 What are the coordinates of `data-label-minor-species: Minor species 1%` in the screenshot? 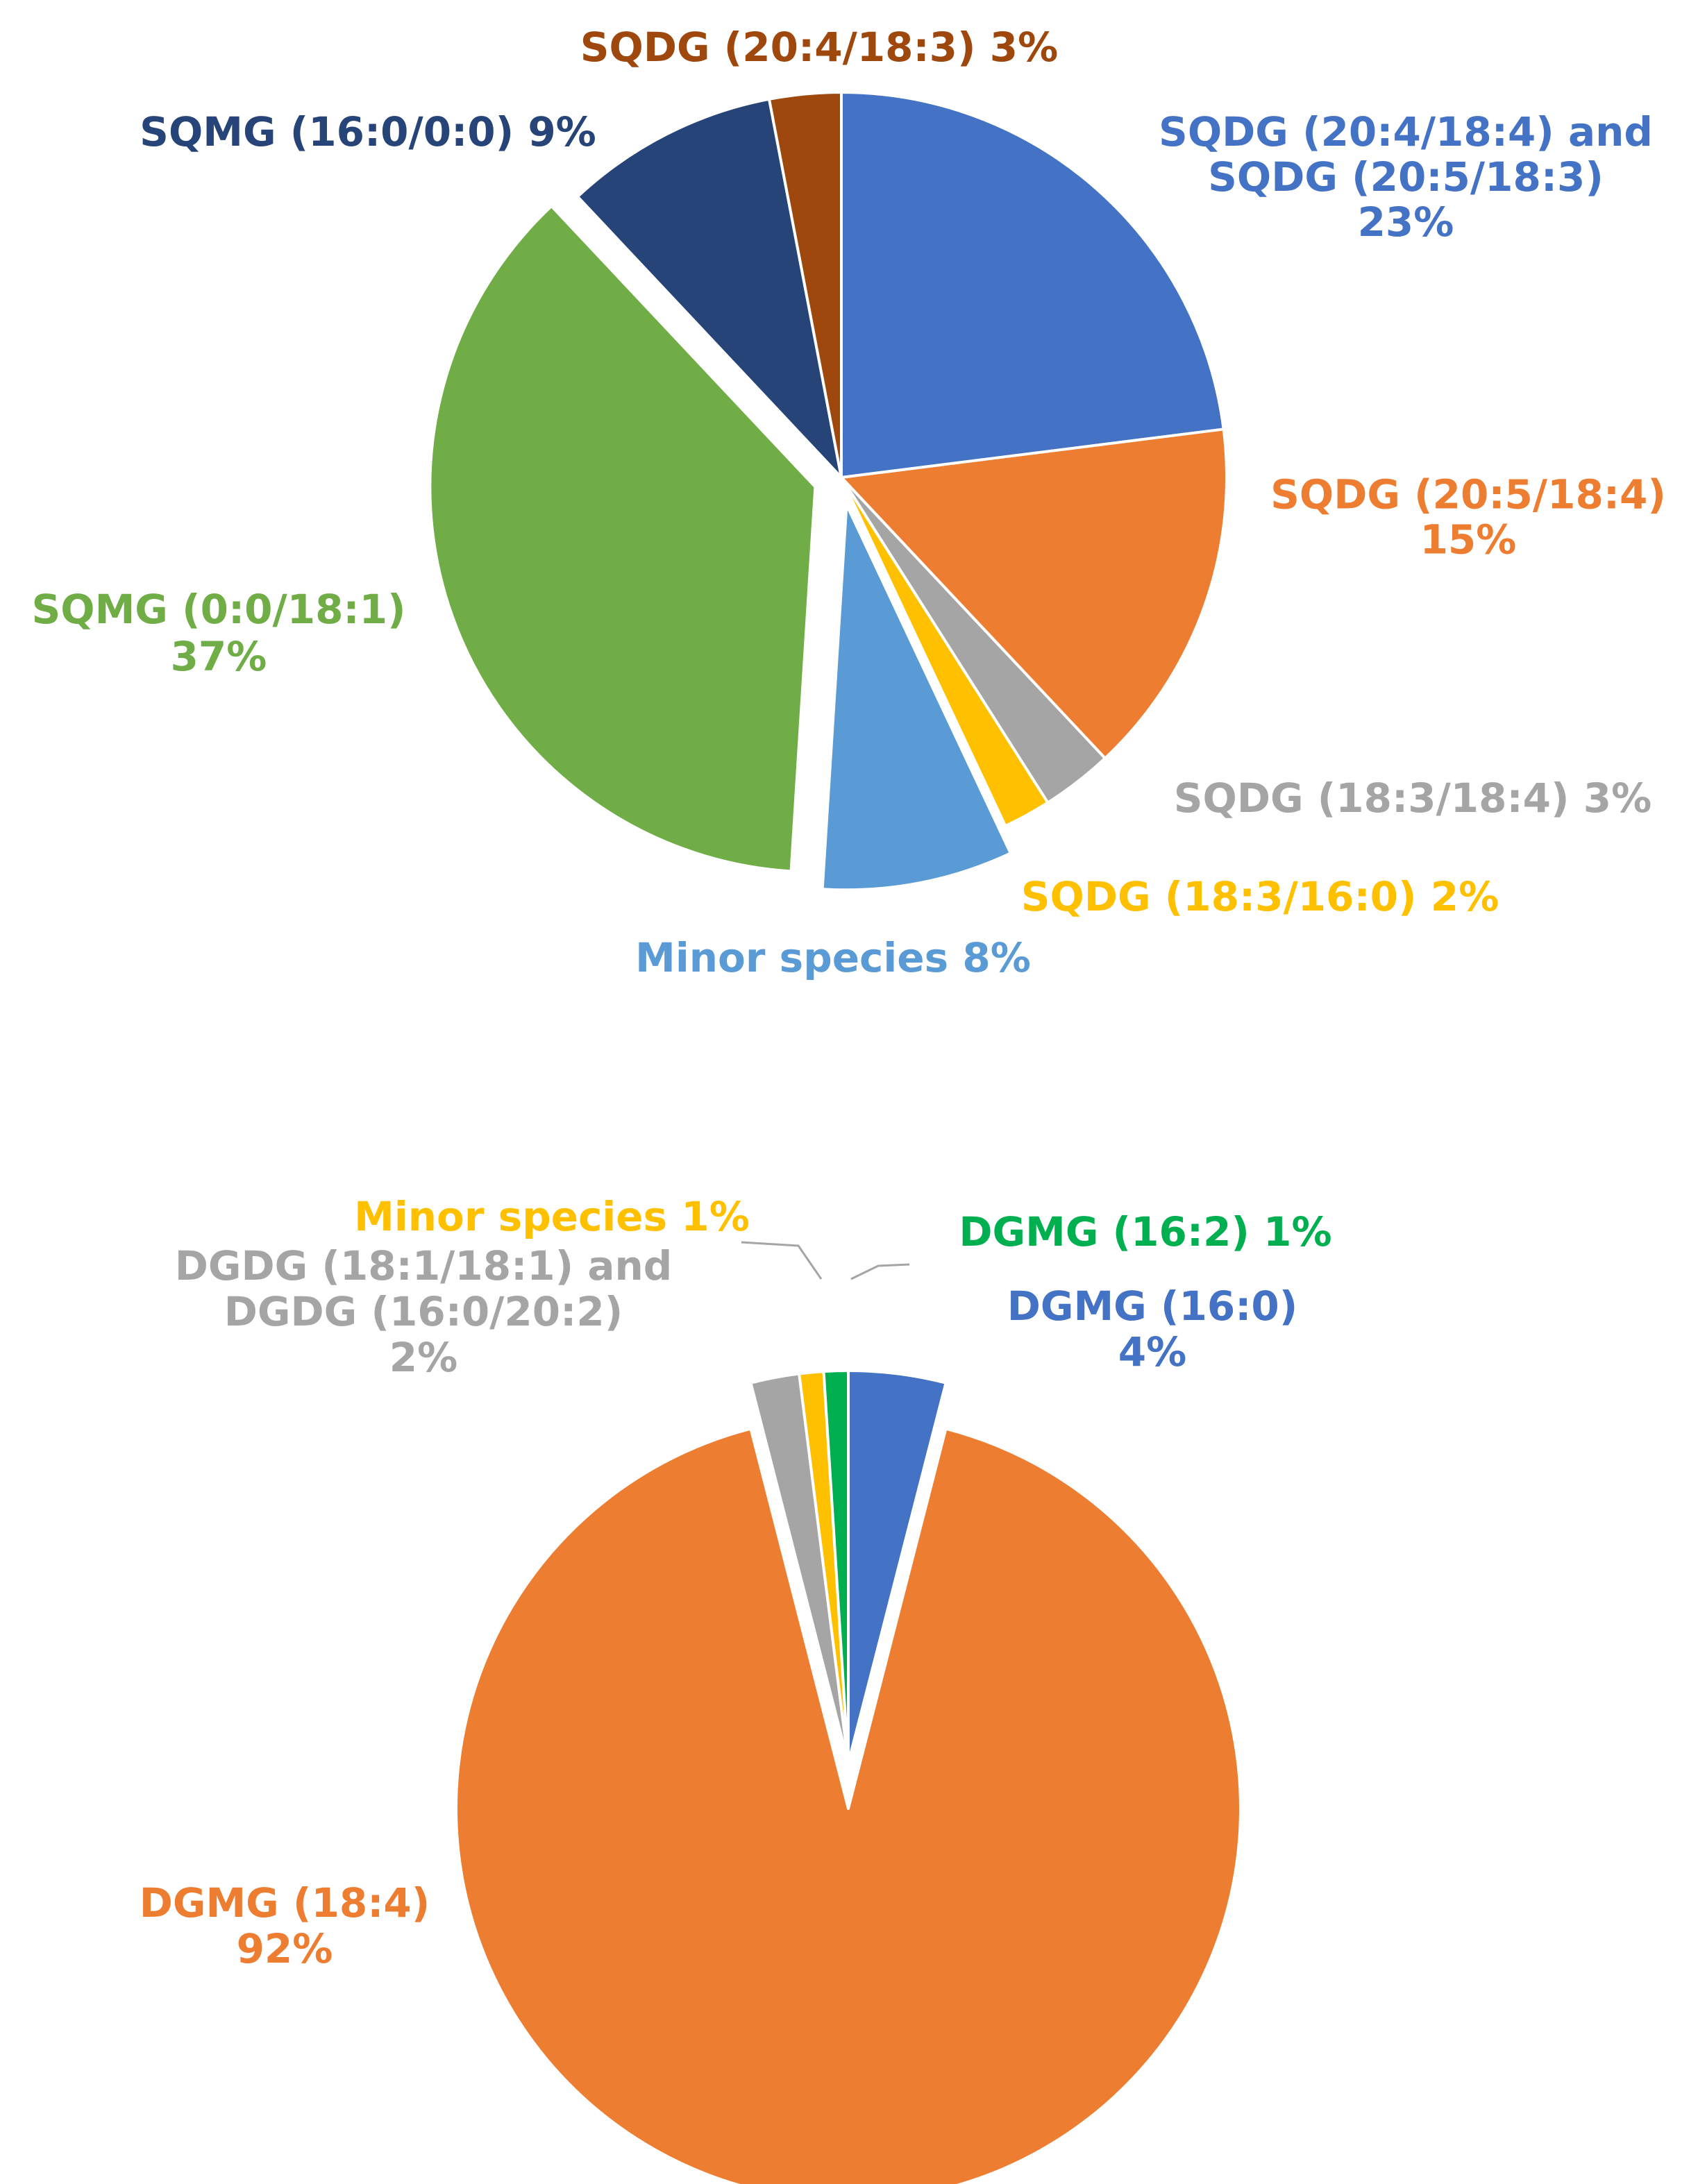 It's located at (552, 1216).